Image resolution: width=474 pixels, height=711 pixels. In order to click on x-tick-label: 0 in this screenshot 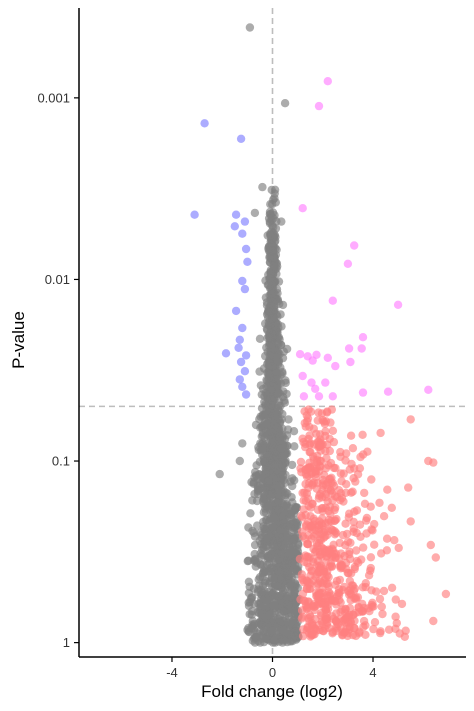, I will do `click(272, 672)`.